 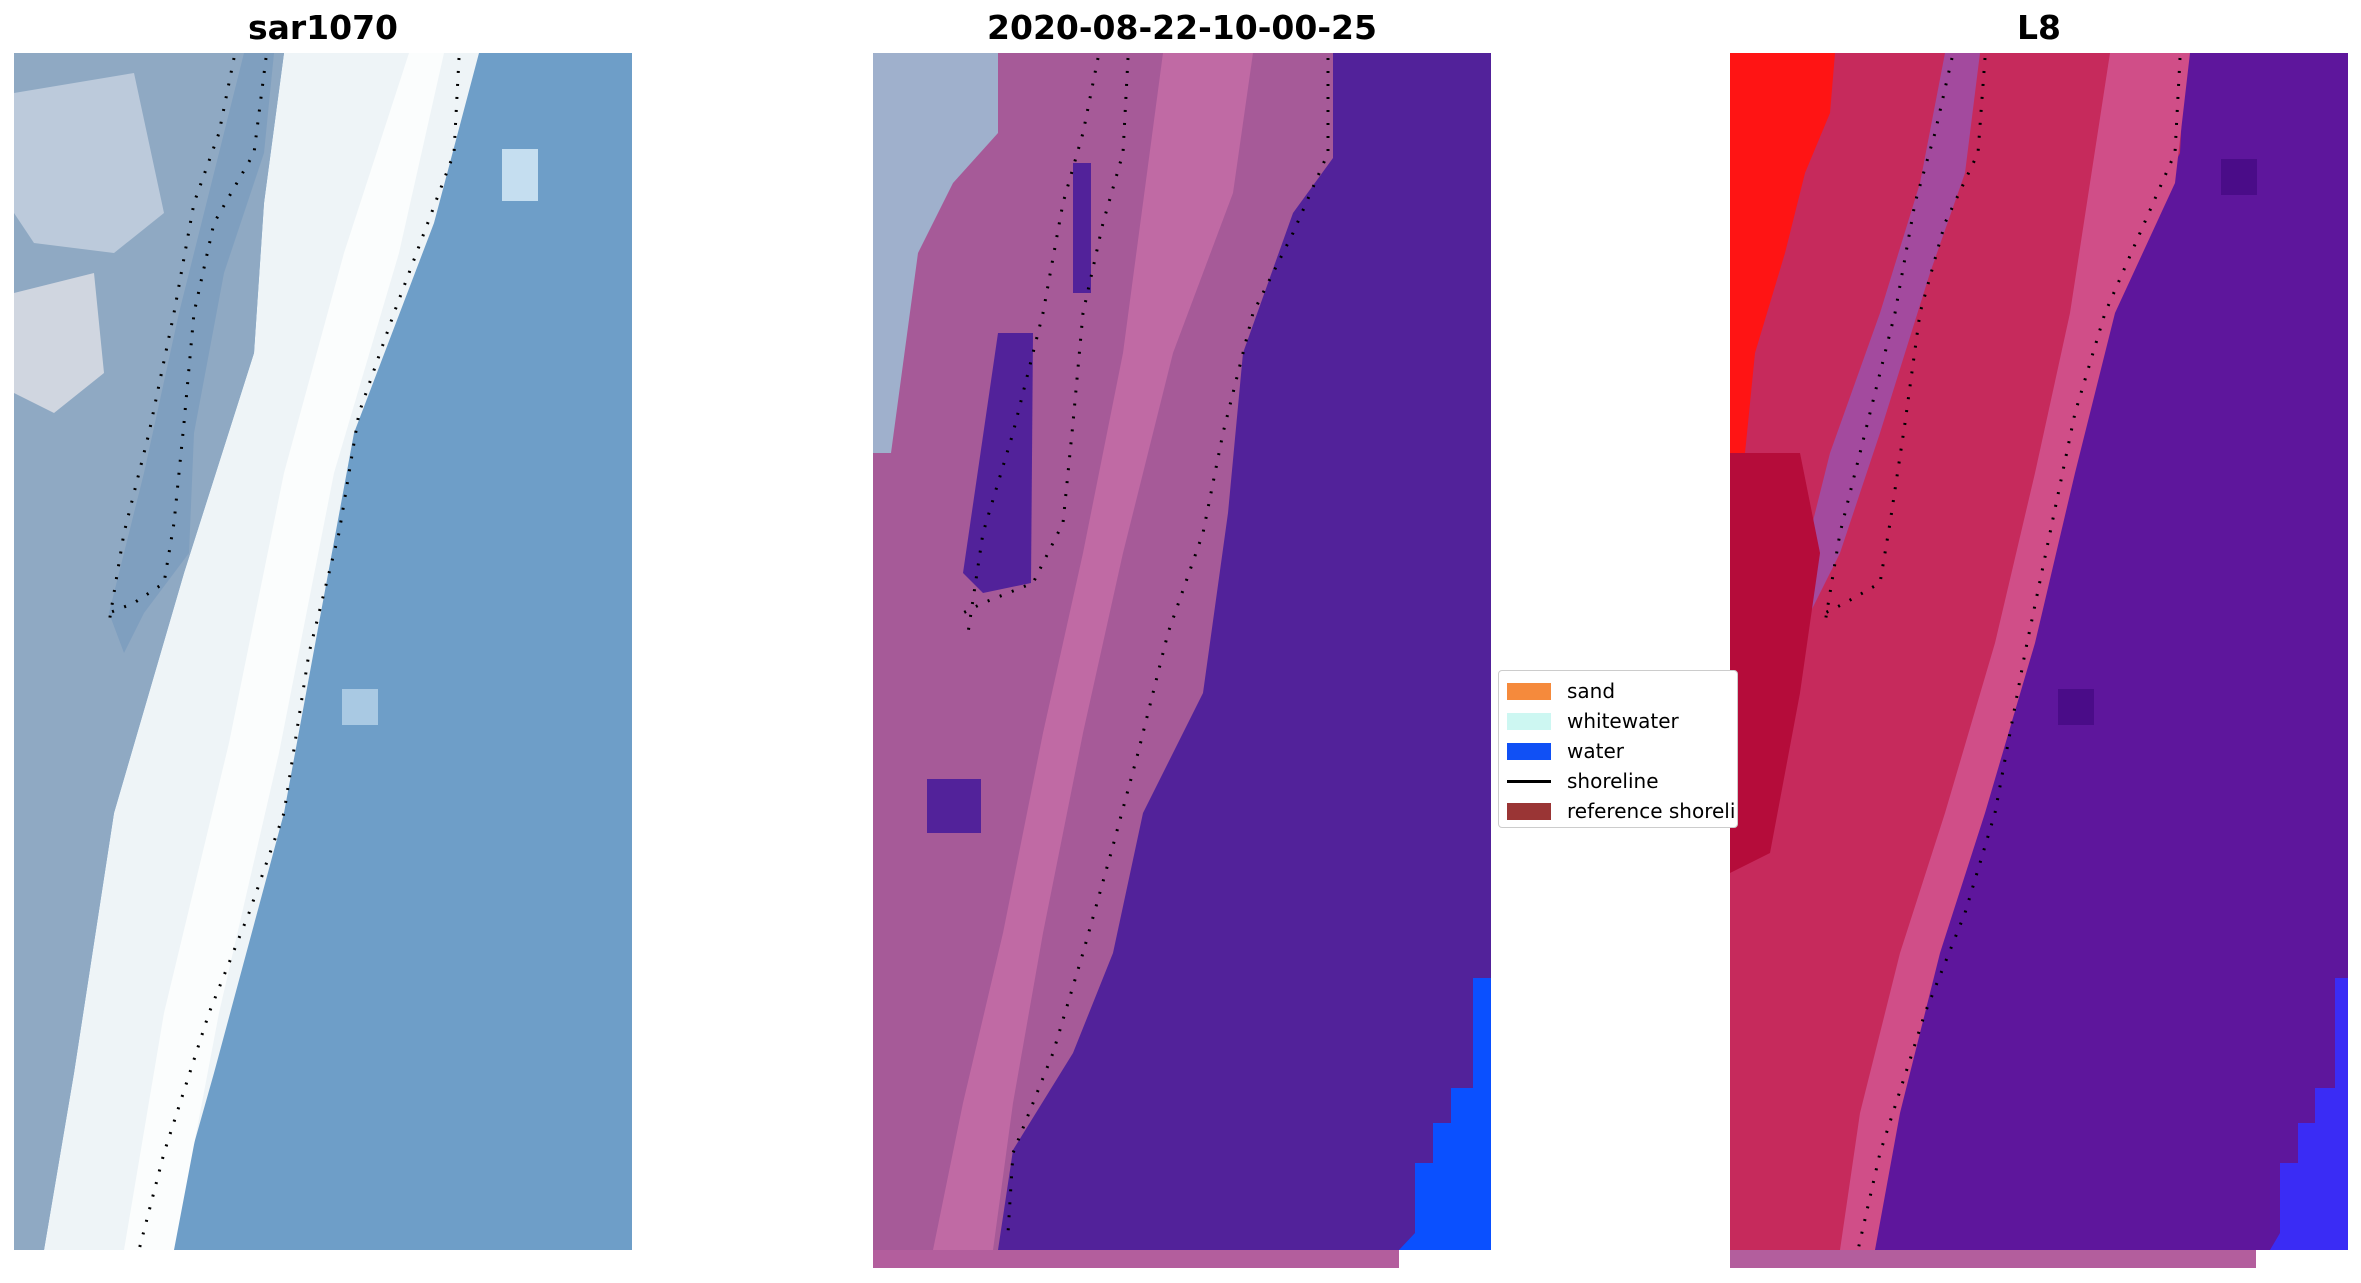 What do you see at coordinates (59, 343) in the screenshot?
I see `land-light-patch` at bounding box center [59, 343].